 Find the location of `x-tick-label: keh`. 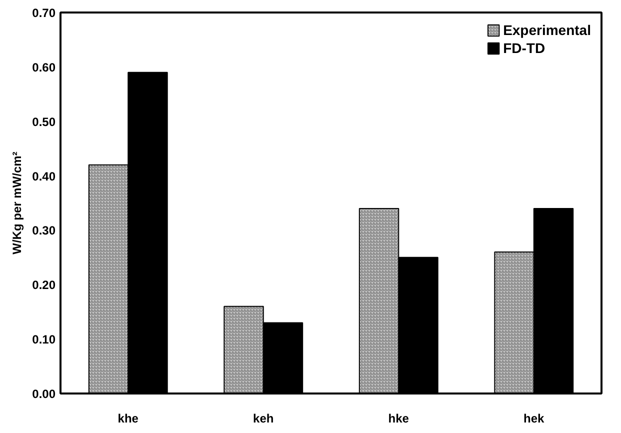

x-tick-label: keh is located at coordinates (263, 419).